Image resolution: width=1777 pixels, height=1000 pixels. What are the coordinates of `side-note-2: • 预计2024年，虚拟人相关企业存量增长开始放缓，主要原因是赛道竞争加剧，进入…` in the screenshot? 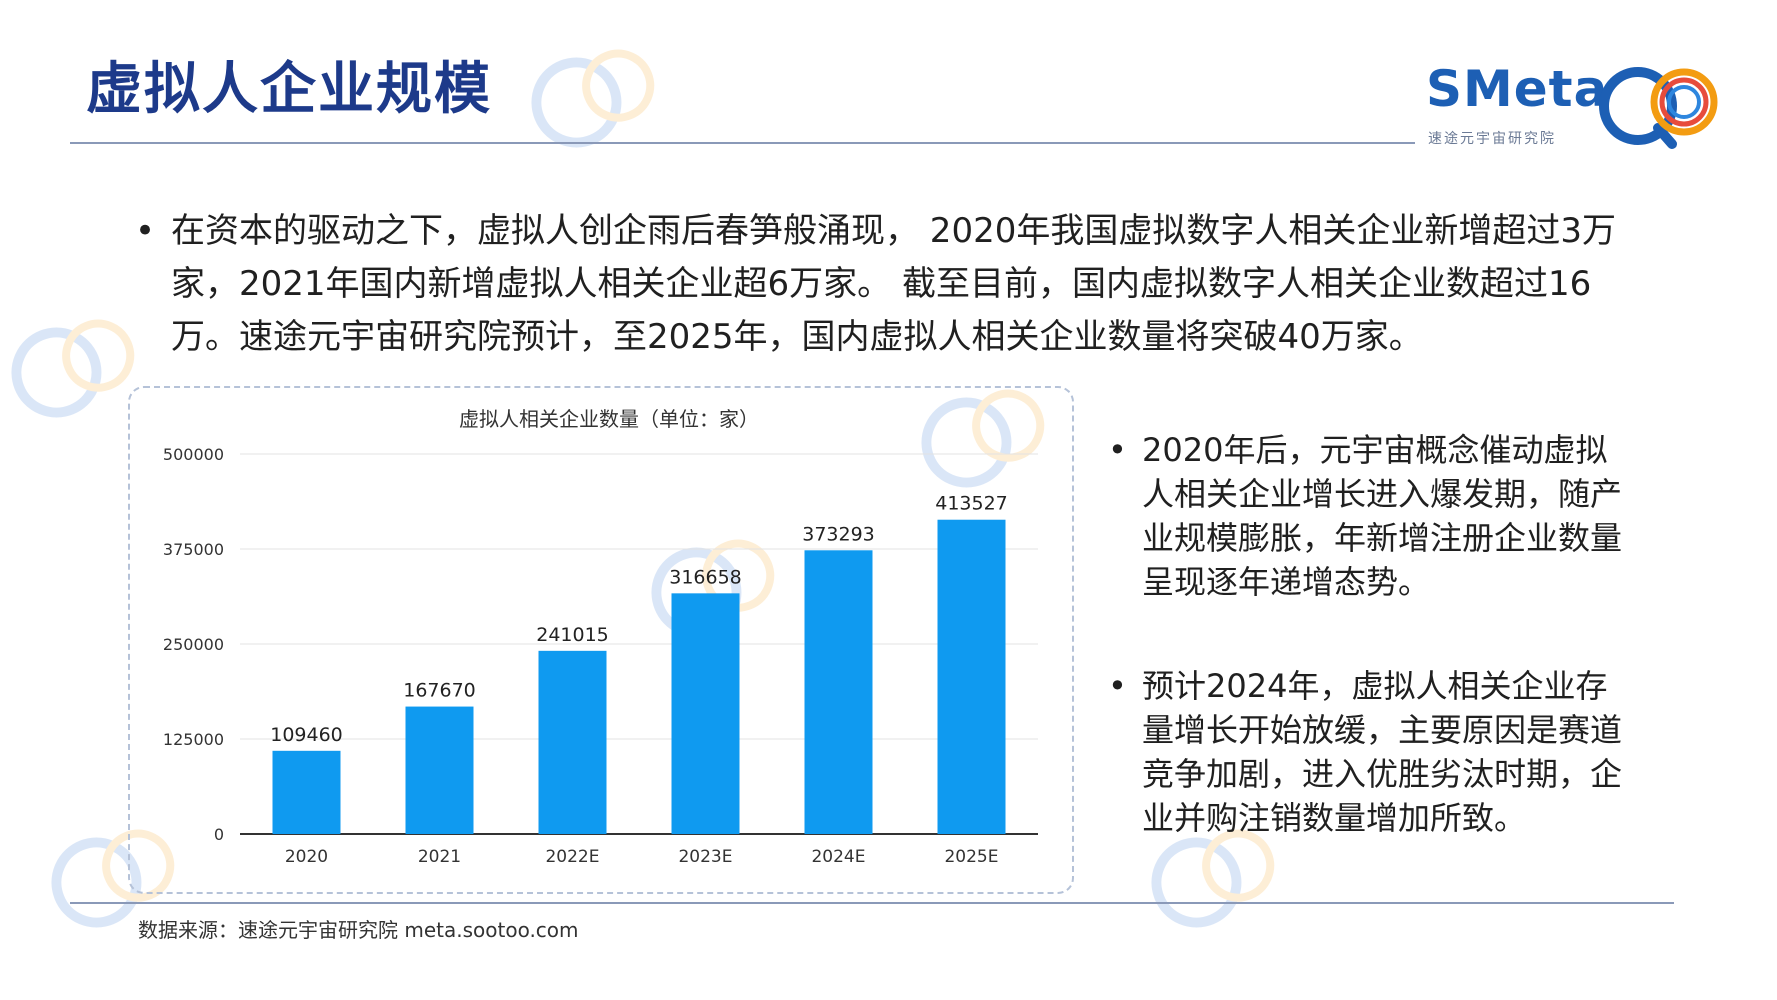 It's located at (1368, 752).